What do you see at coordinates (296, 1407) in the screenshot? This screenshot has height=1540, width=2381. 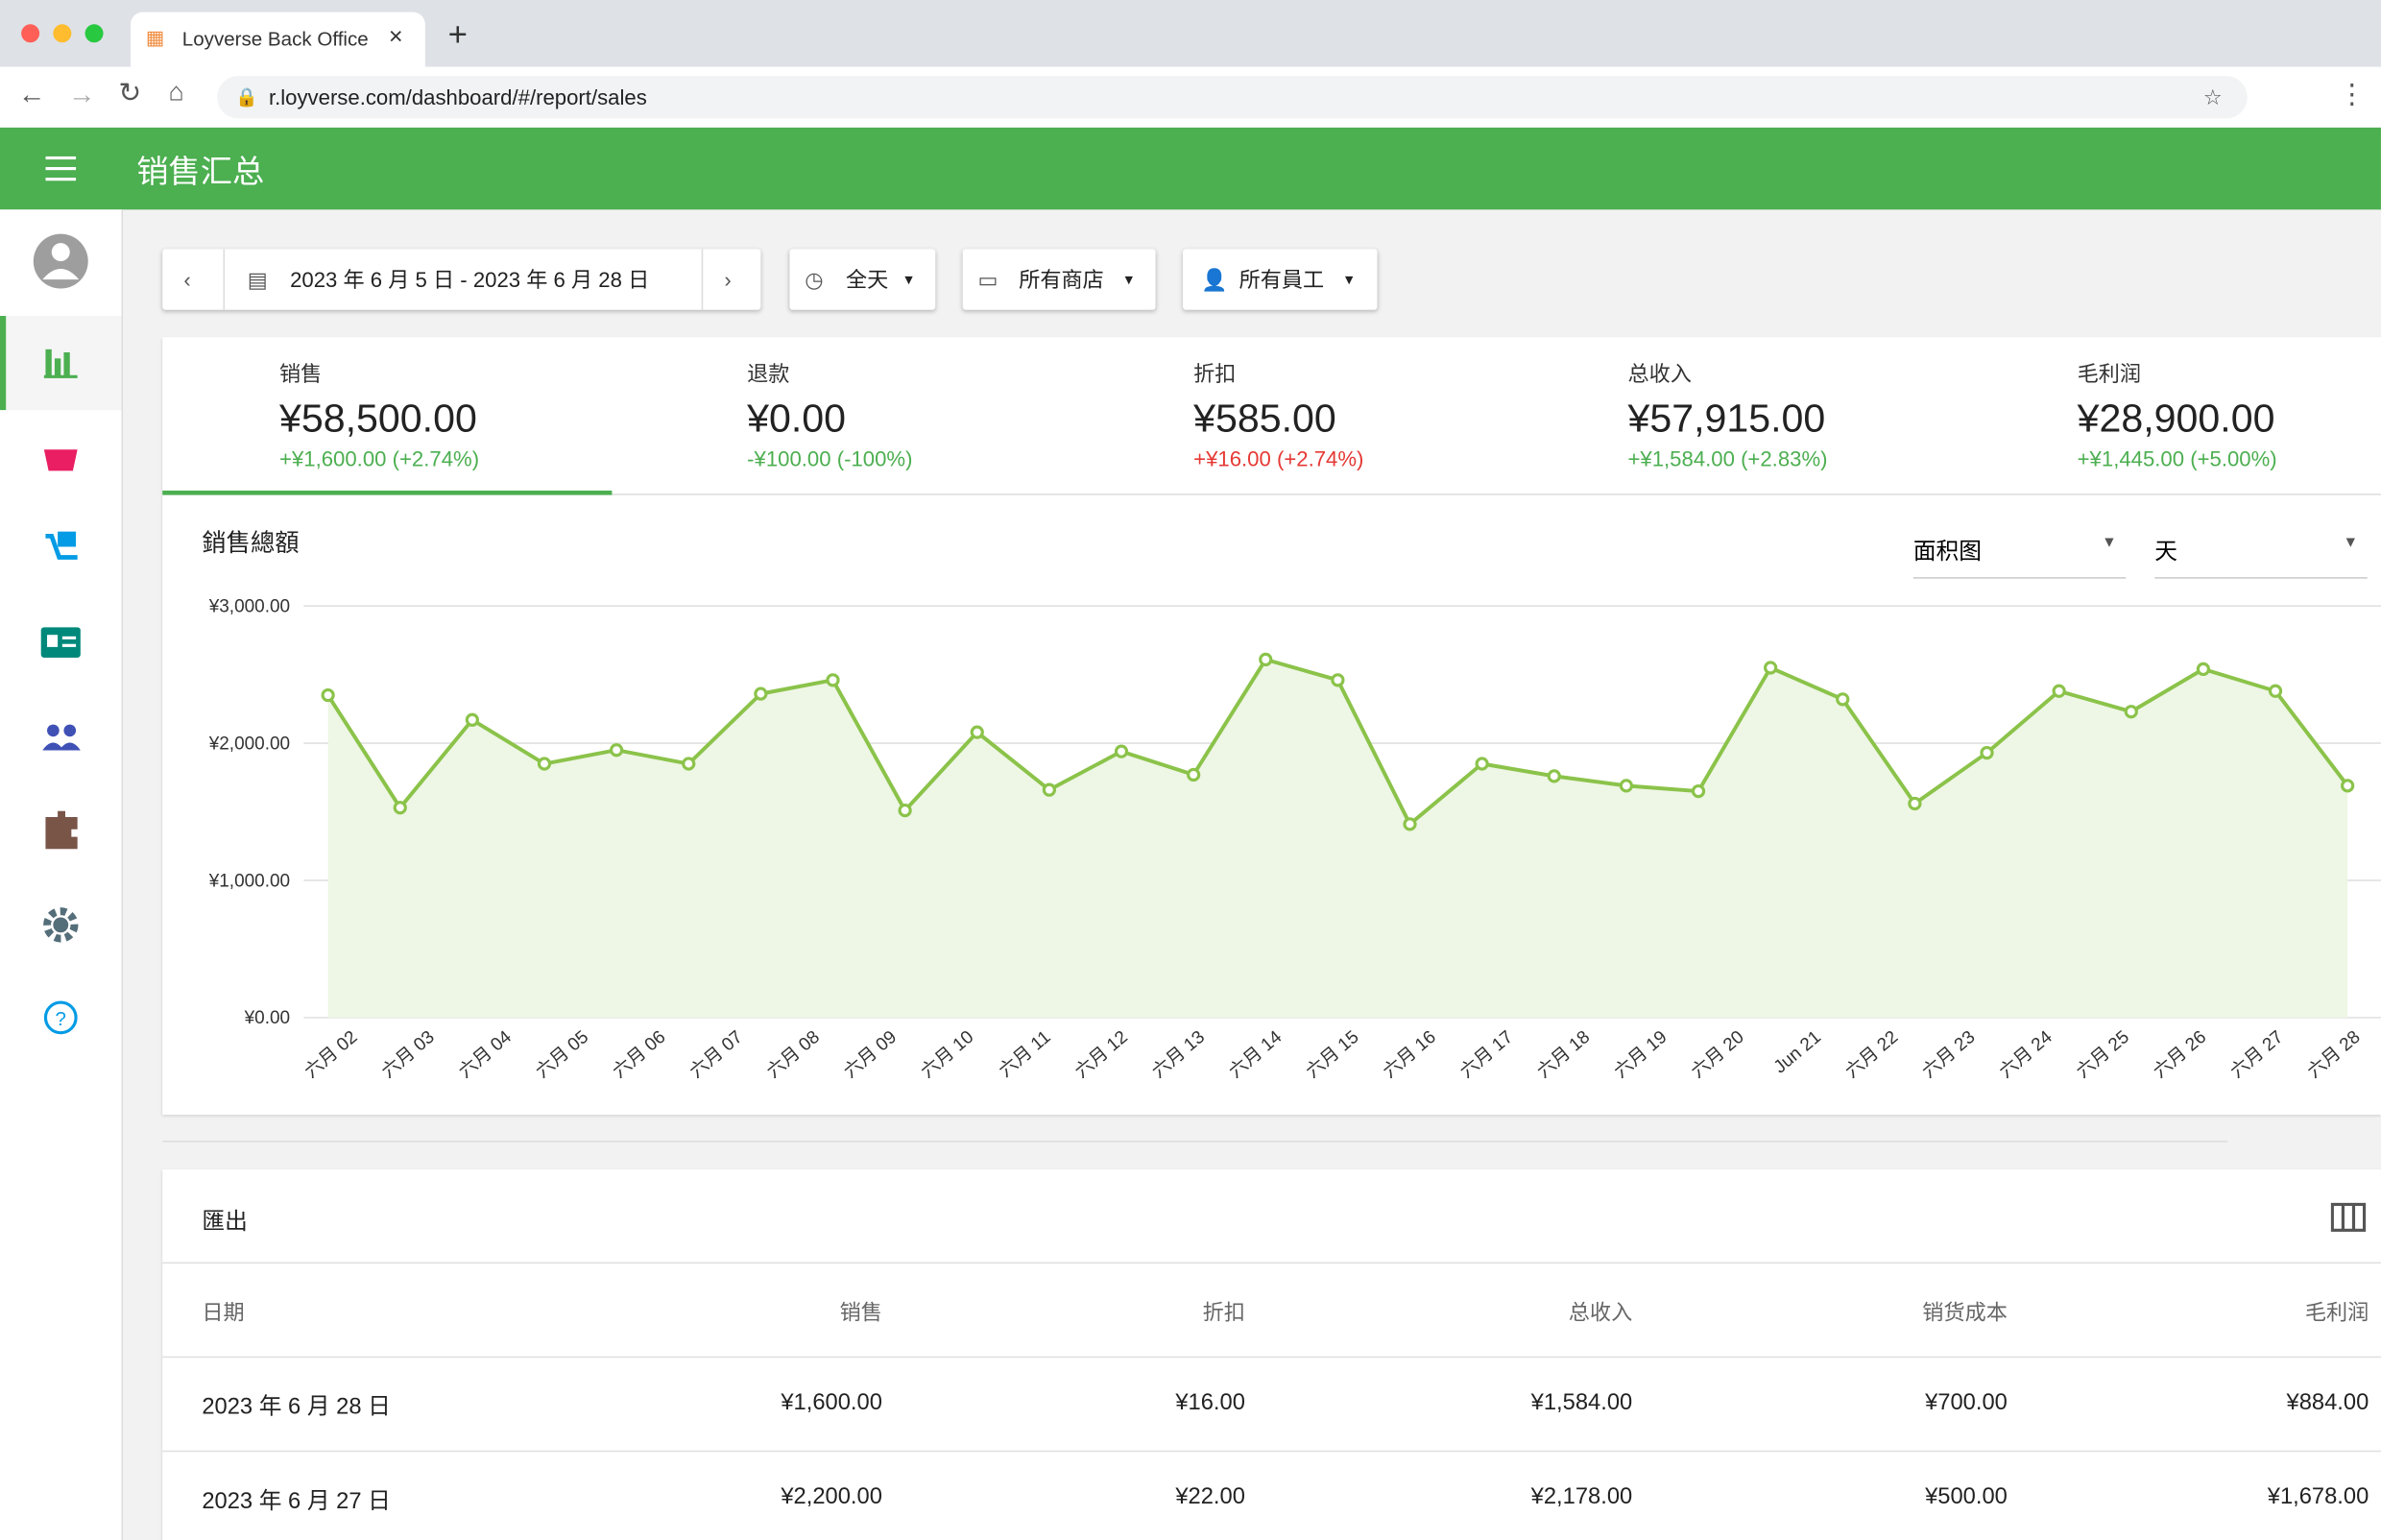 I see `table-cell: 2023 年 6 月 28 日` at bounding box center [296, 1407].